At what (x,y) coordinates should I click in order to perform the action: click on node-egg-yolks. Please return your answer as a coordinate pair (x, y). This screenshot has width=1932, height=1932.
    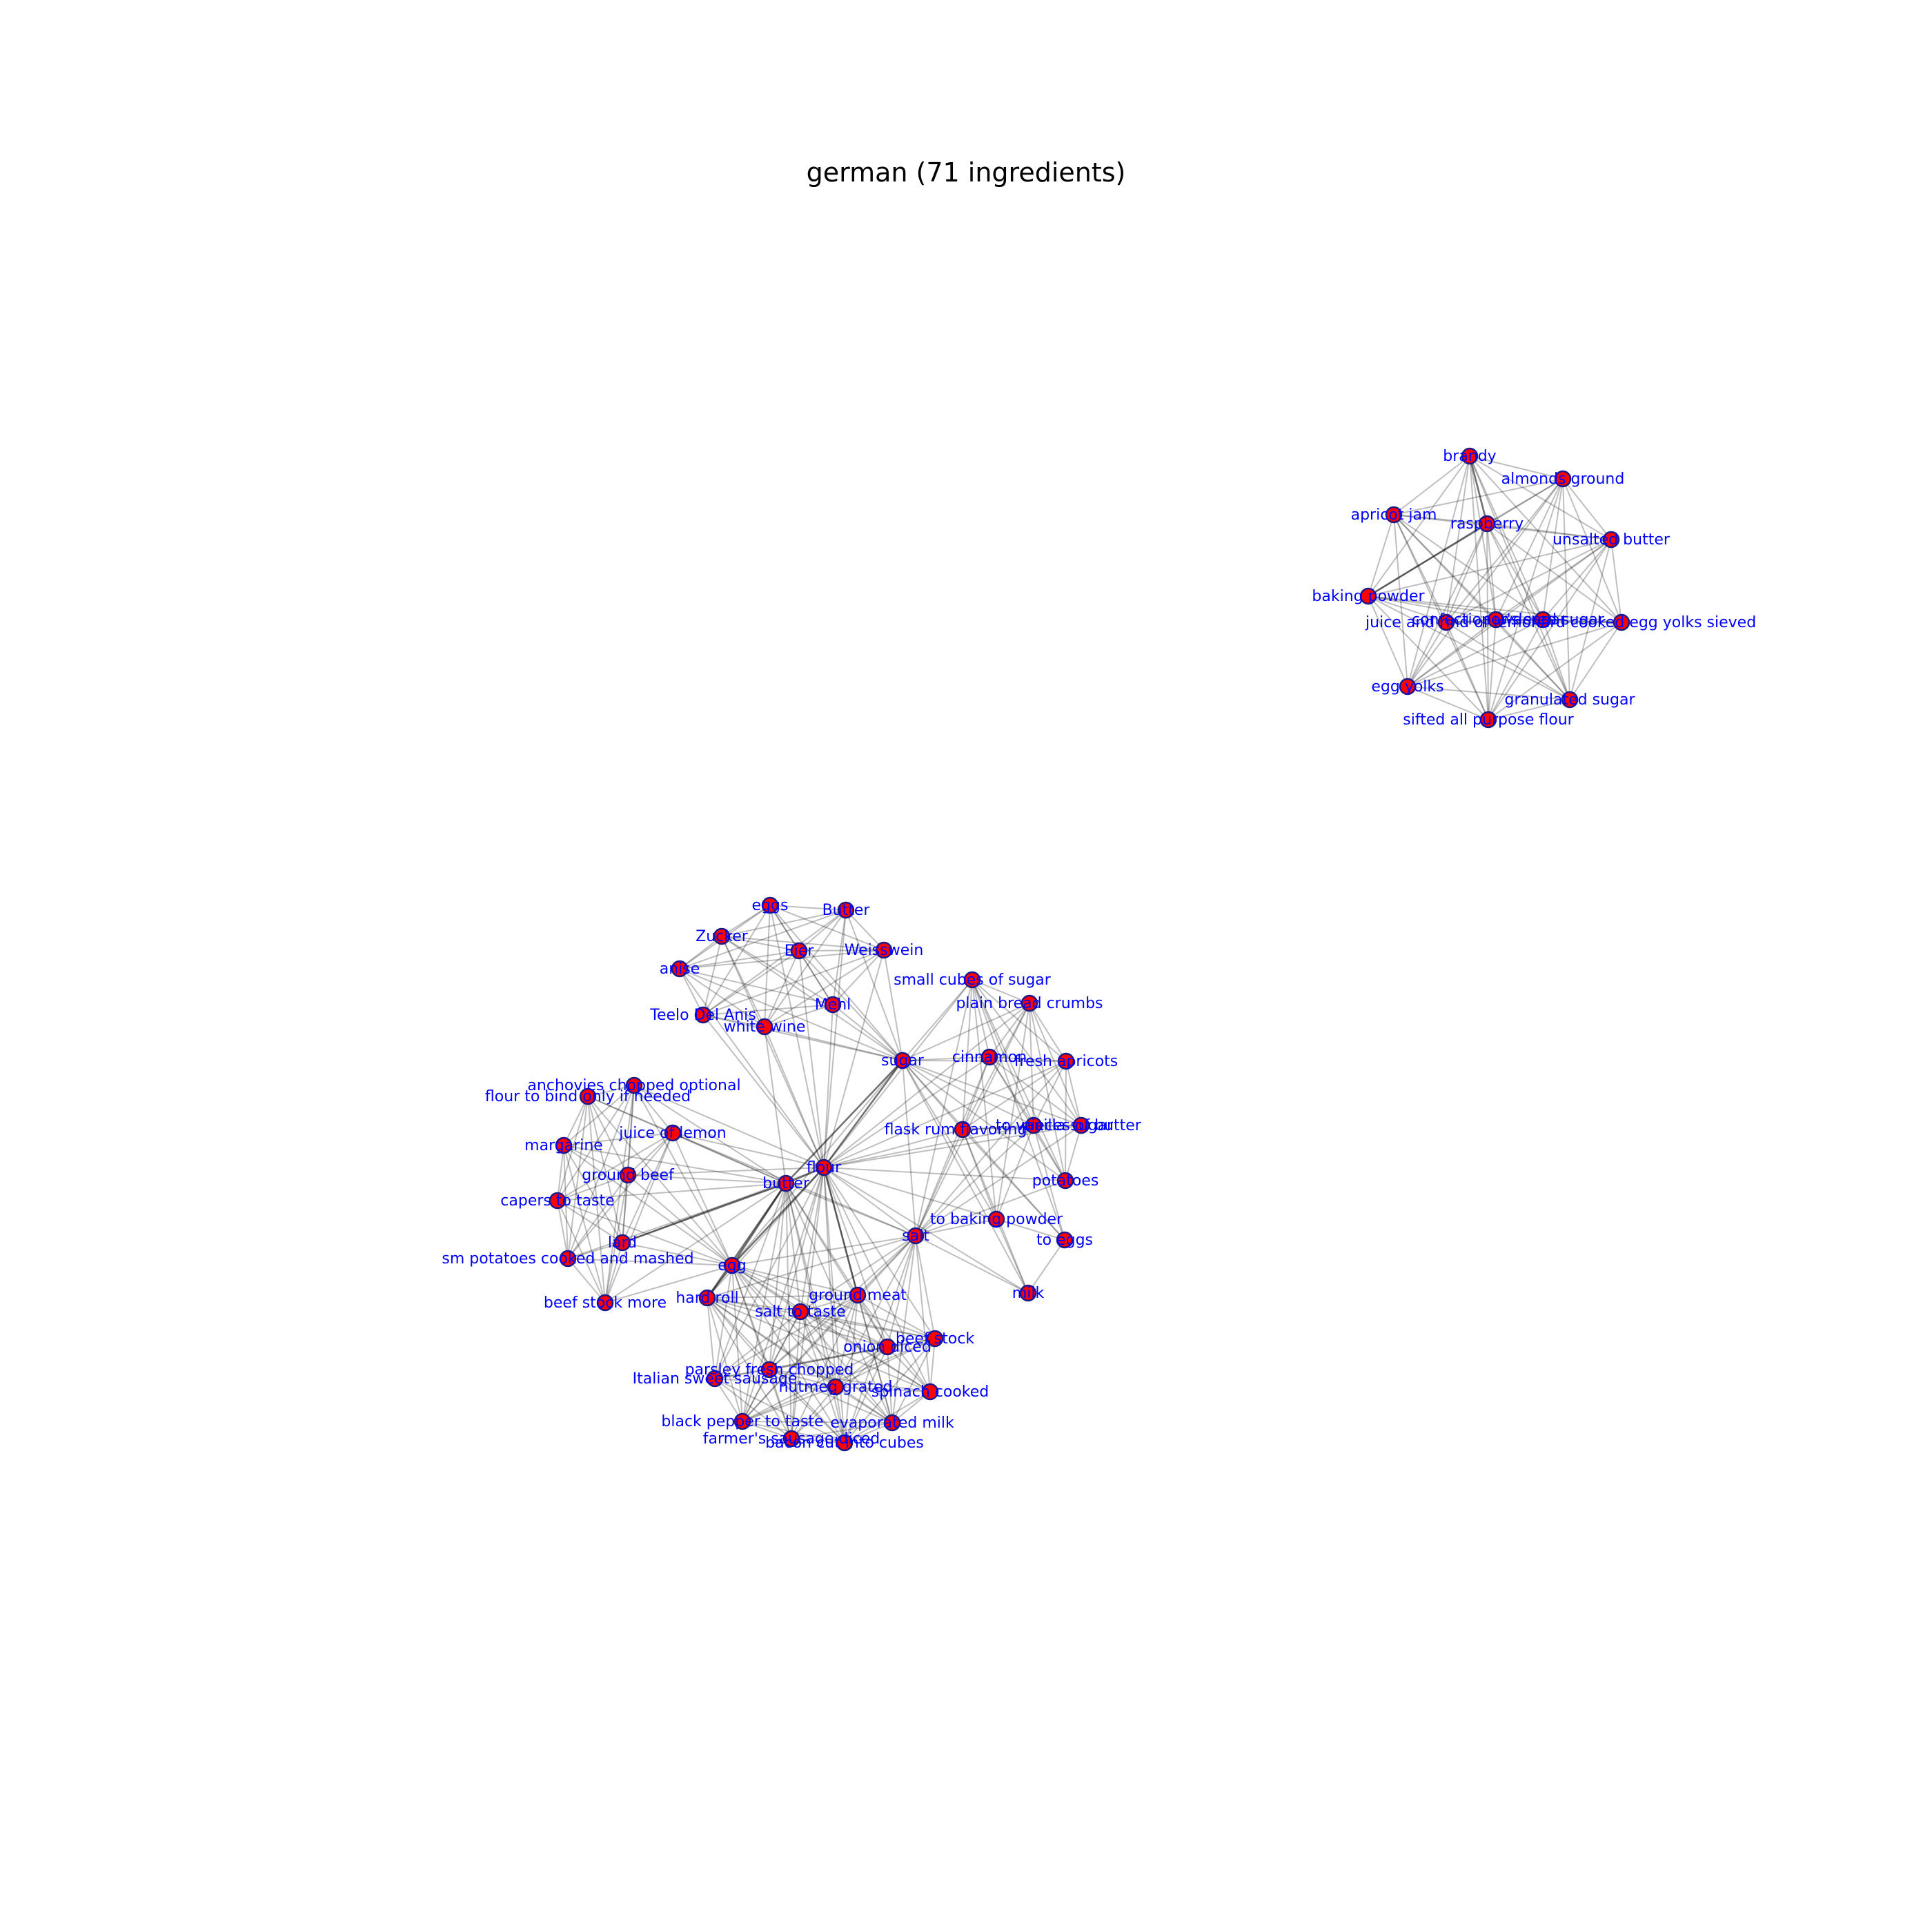
    Looking at the image, I should click on (1408, 687).